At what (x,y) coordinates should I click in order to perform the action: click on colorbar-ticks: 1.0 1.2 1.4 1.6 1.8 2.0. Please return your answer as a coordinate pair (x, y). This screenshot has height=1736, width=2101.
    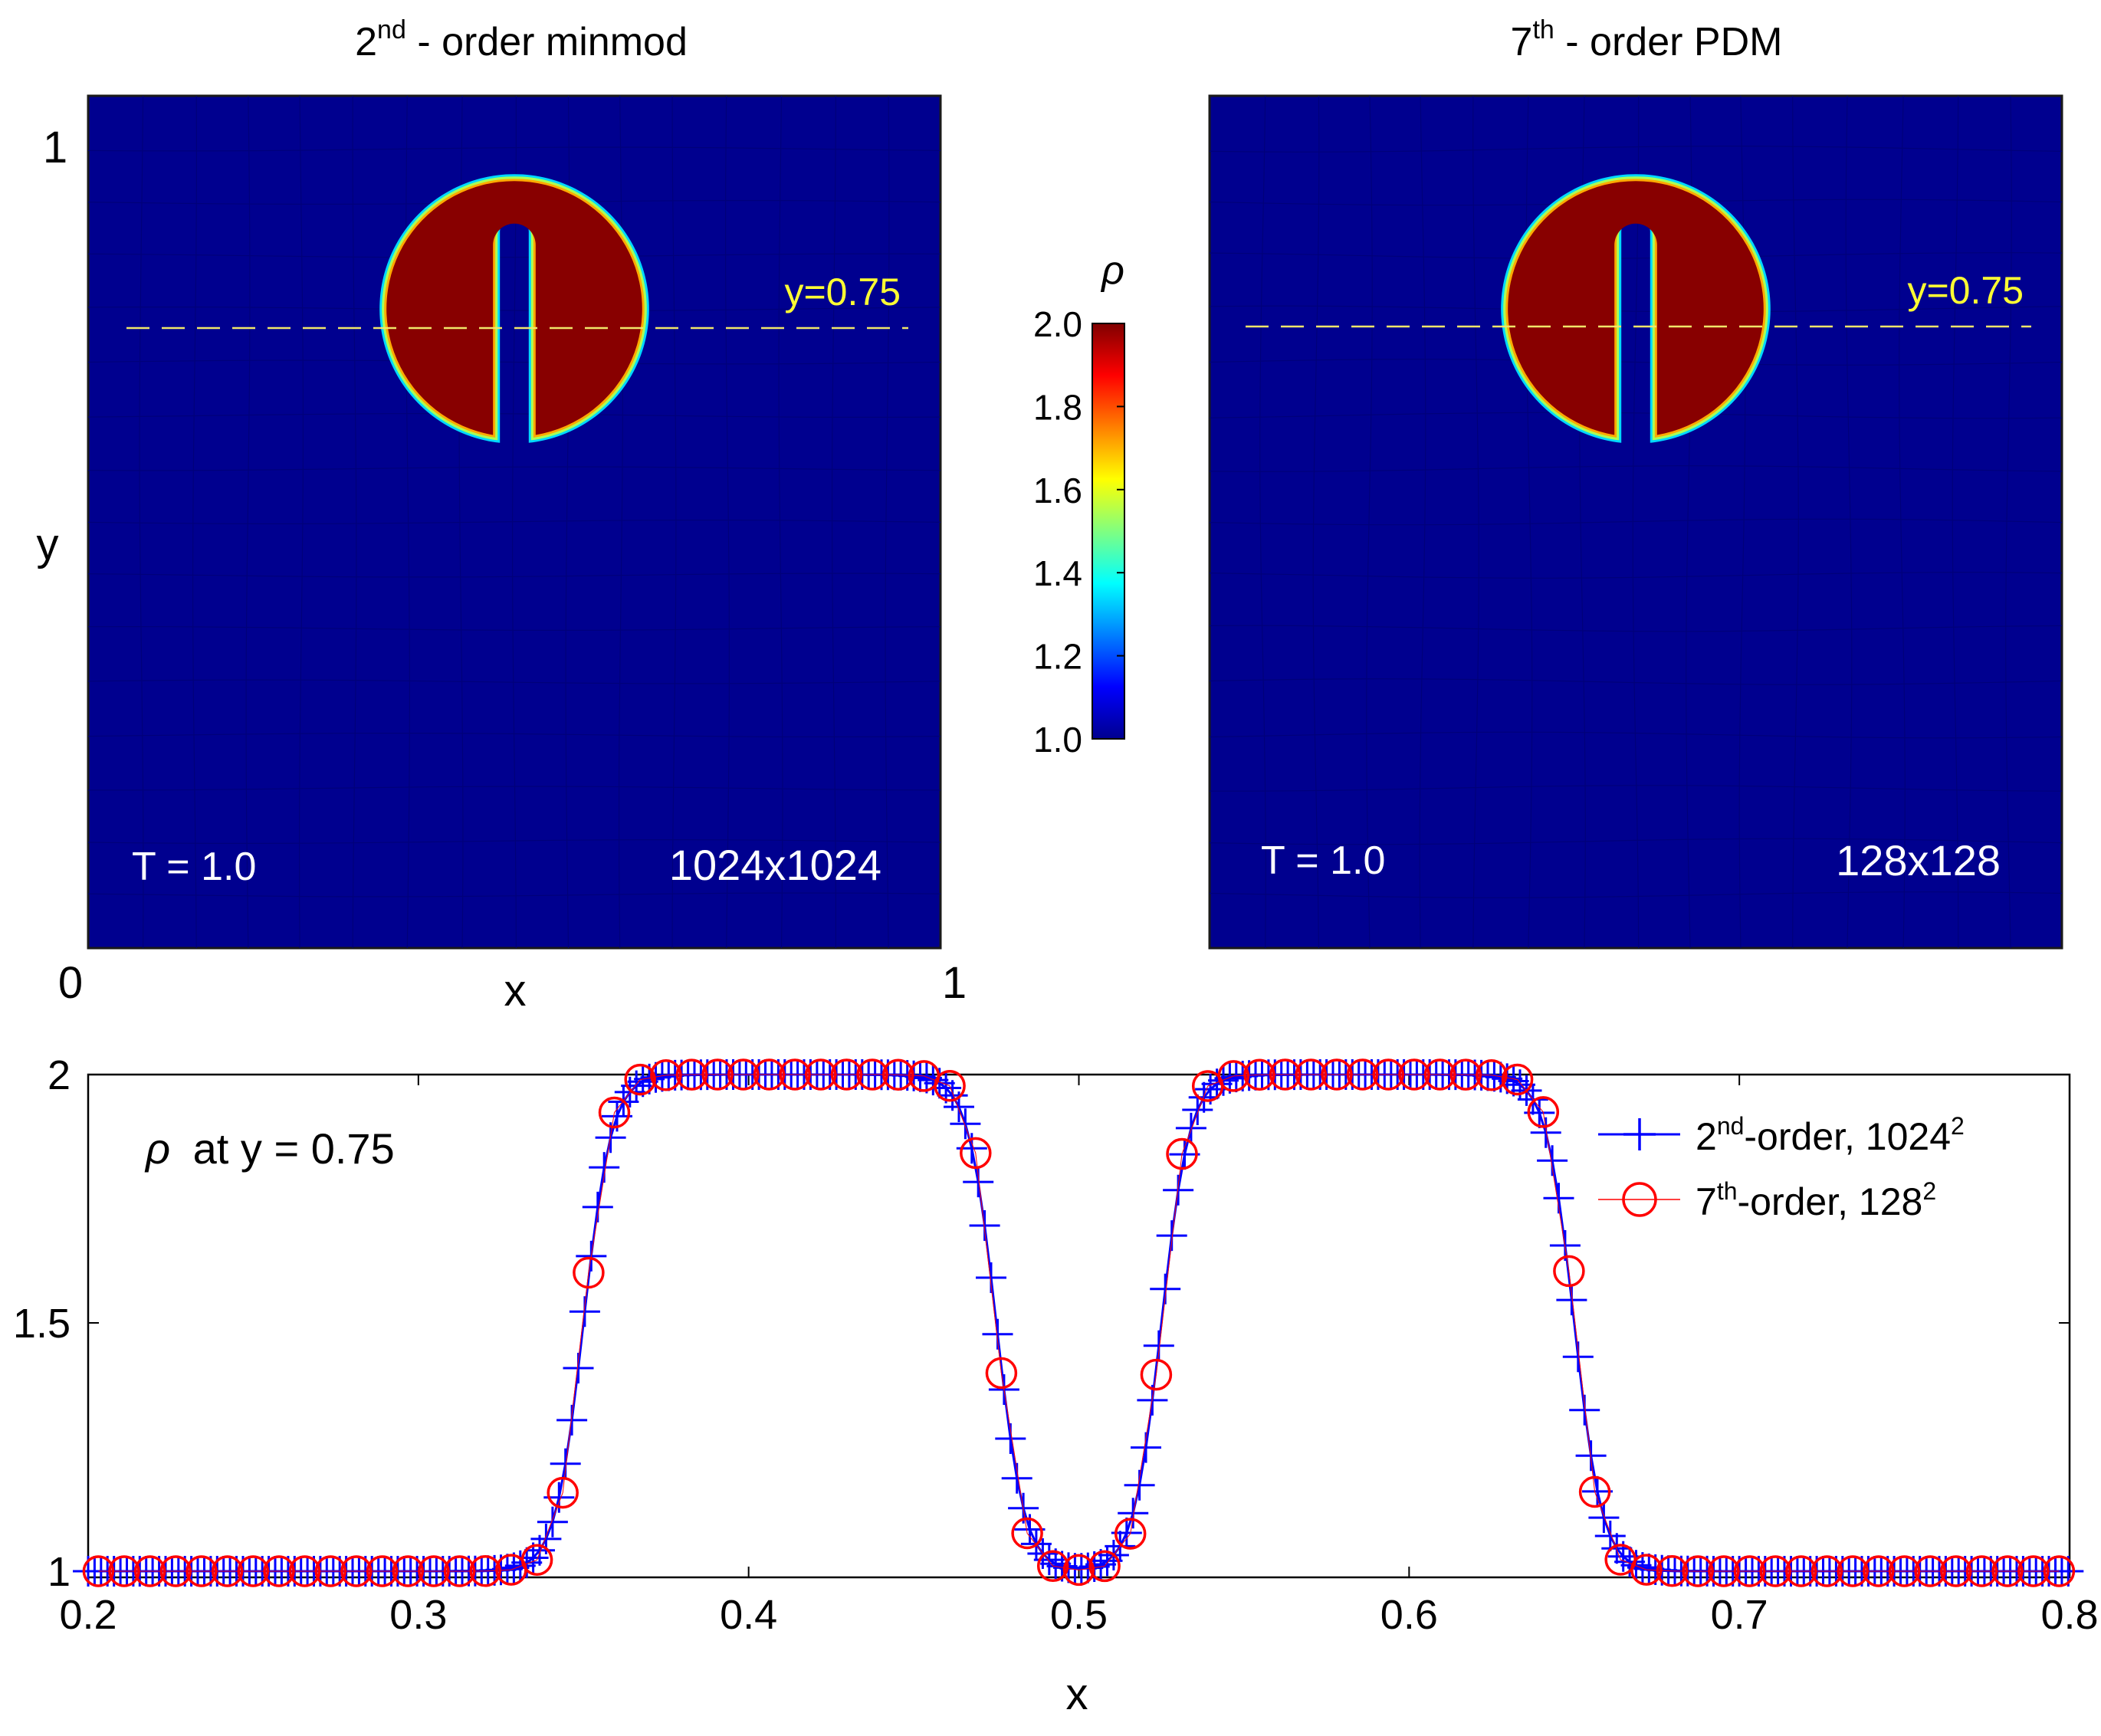
    Looking at the image, I should click on (1078, 532).